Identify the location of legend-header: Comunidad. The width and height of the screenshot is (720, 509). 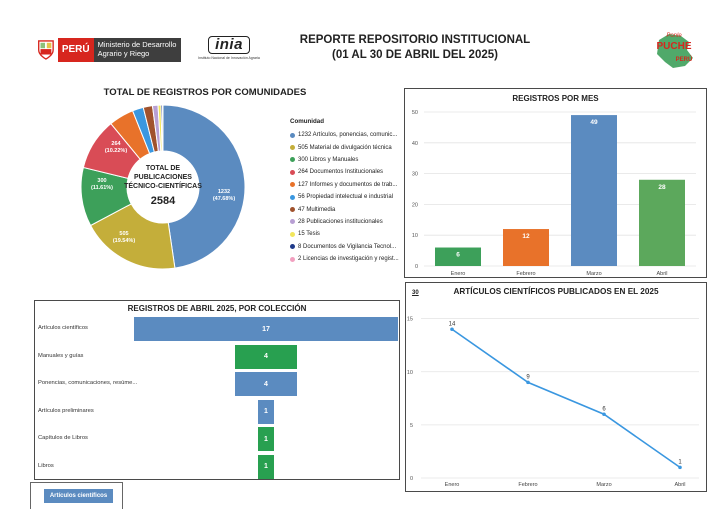
(307, 121).